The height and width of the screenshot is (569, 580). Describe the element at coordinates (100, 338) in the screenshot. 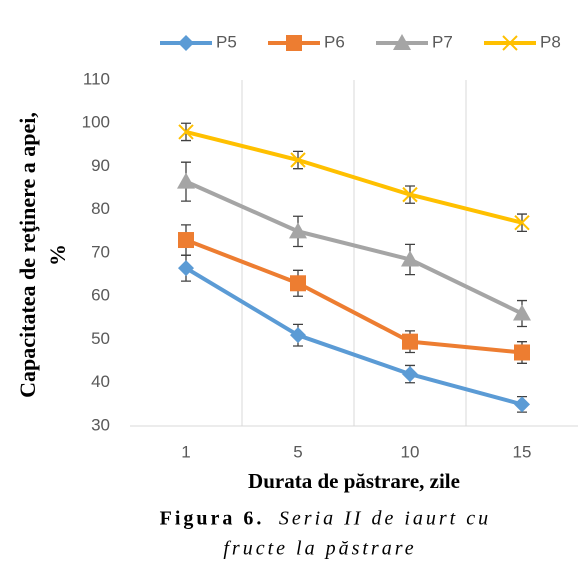

I see `y-tick-label: 50` at that location.